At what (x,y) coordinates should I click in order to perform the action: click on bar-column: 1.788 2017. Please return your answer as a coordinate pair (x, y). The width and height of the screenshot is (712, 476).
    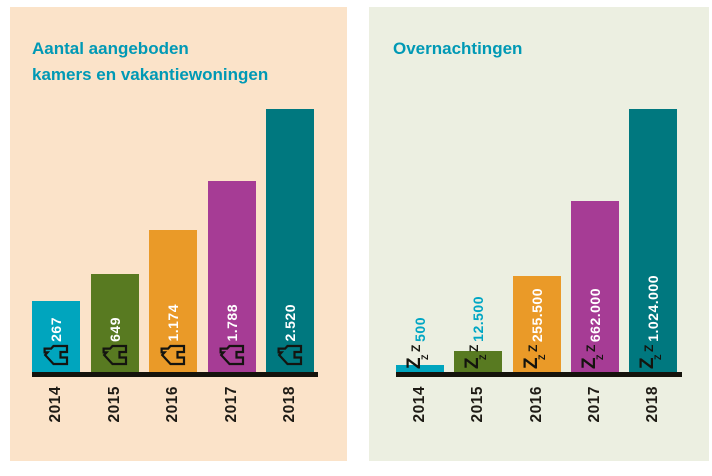
    Looking at the image, I should click on (231, 214).